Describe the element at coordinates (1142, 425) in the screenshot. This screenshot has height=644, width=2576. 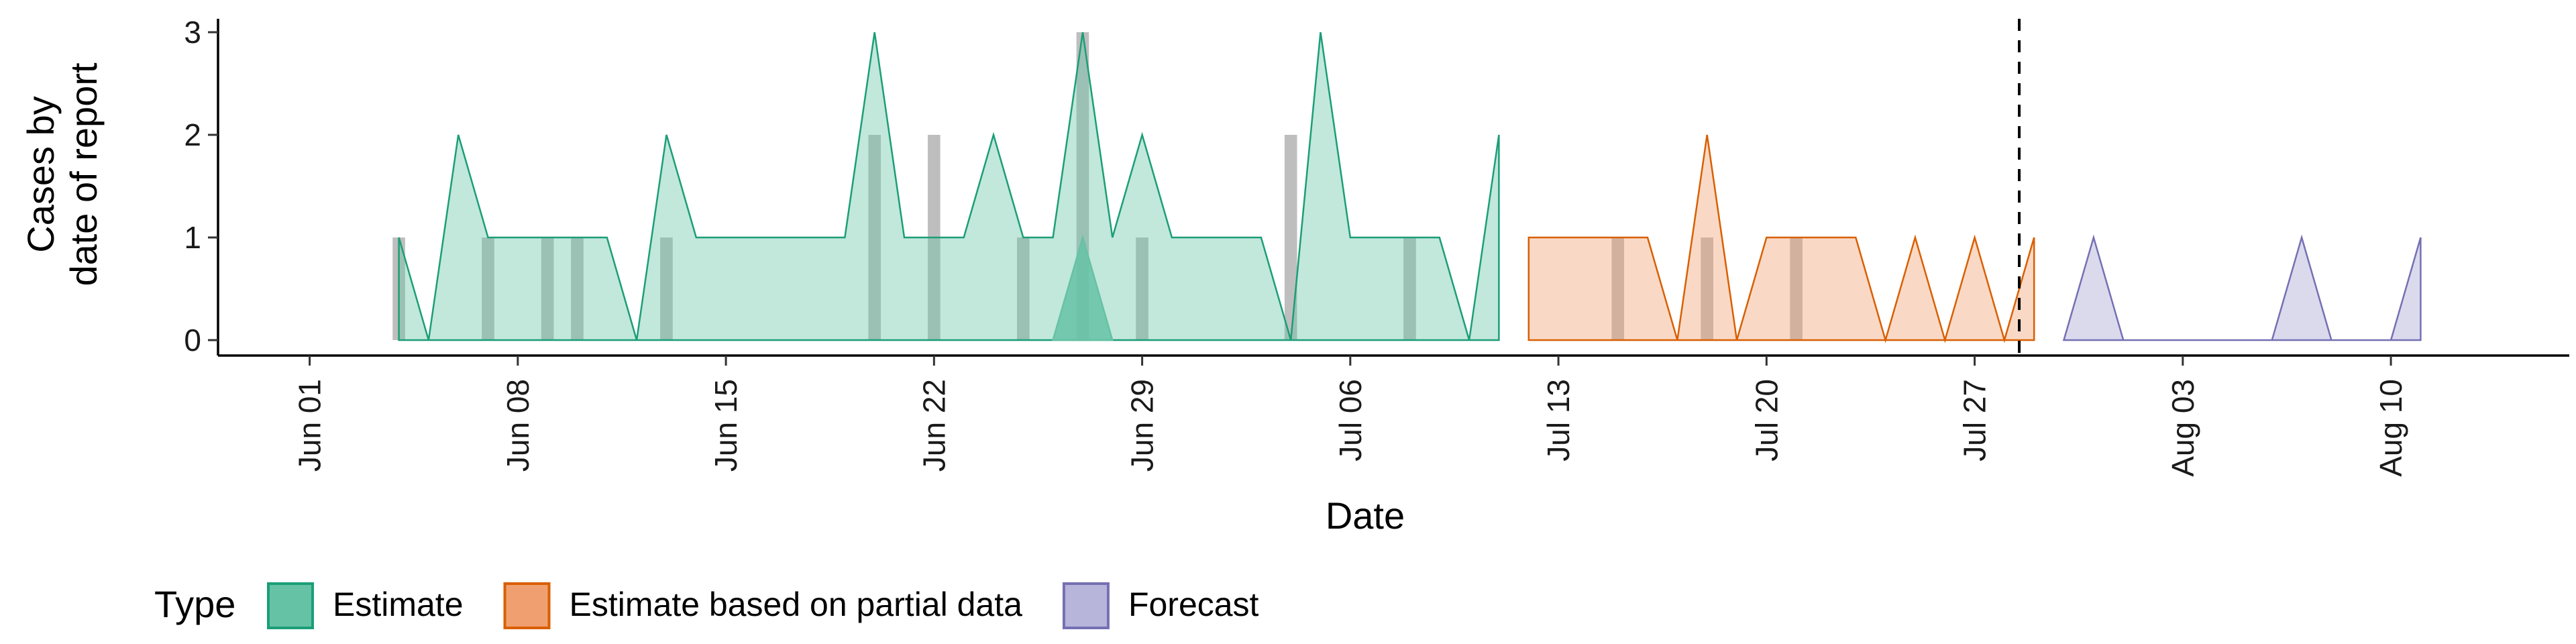
I see `x-tick-label: Jun 29` at that location.